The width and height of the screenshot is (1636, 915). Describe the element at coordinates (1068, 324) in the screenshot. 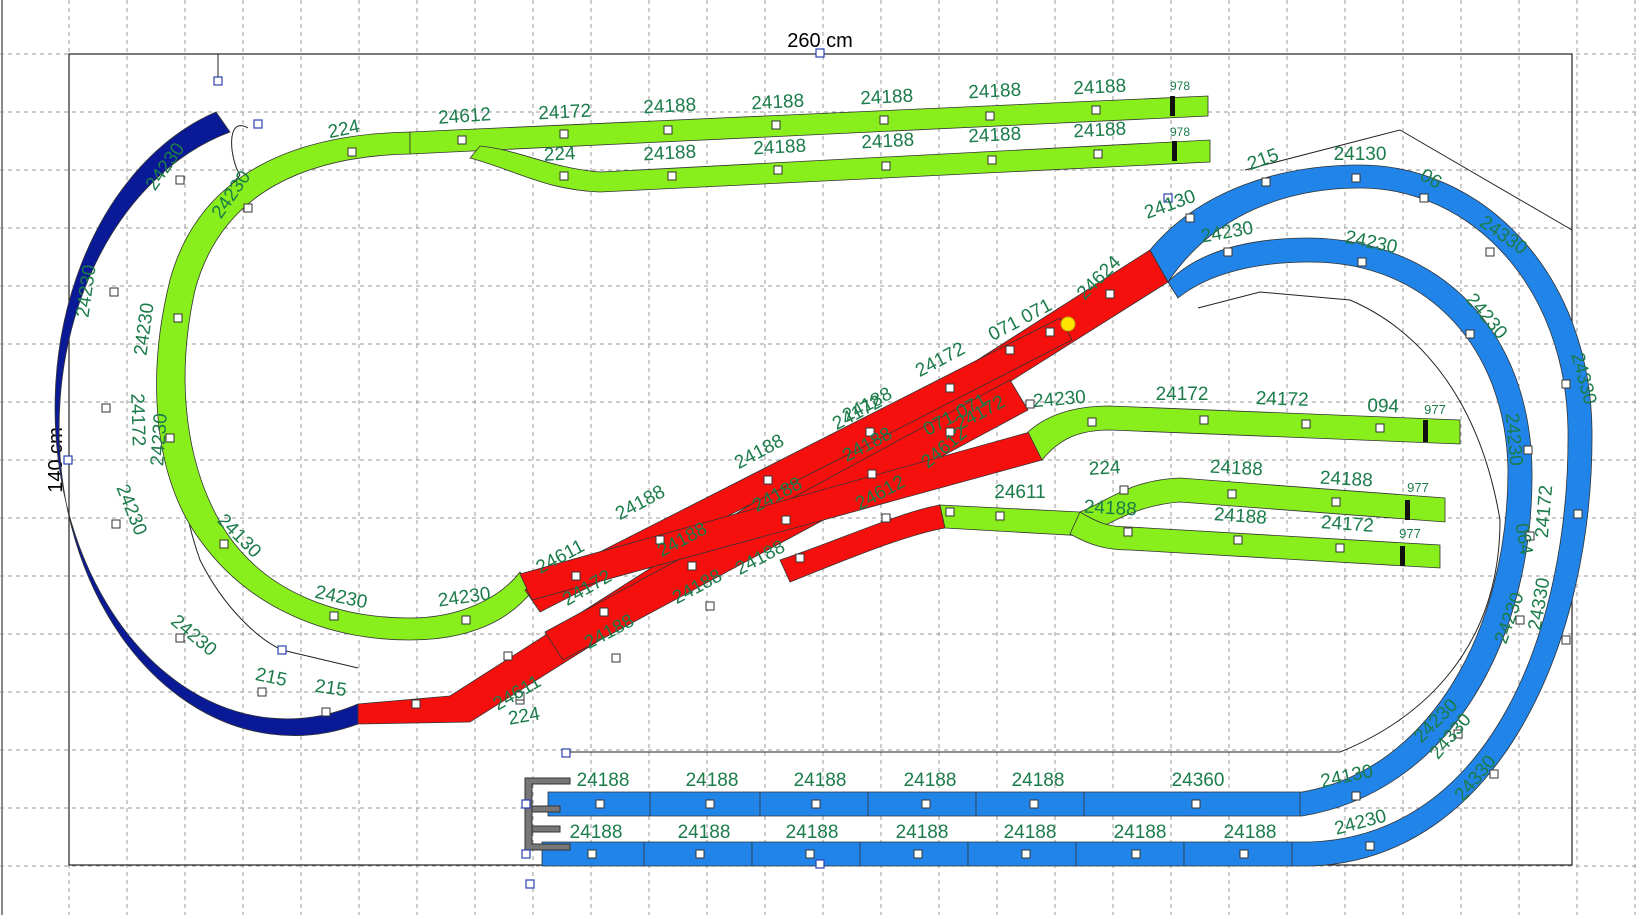

I see `selection-marker` at that location.